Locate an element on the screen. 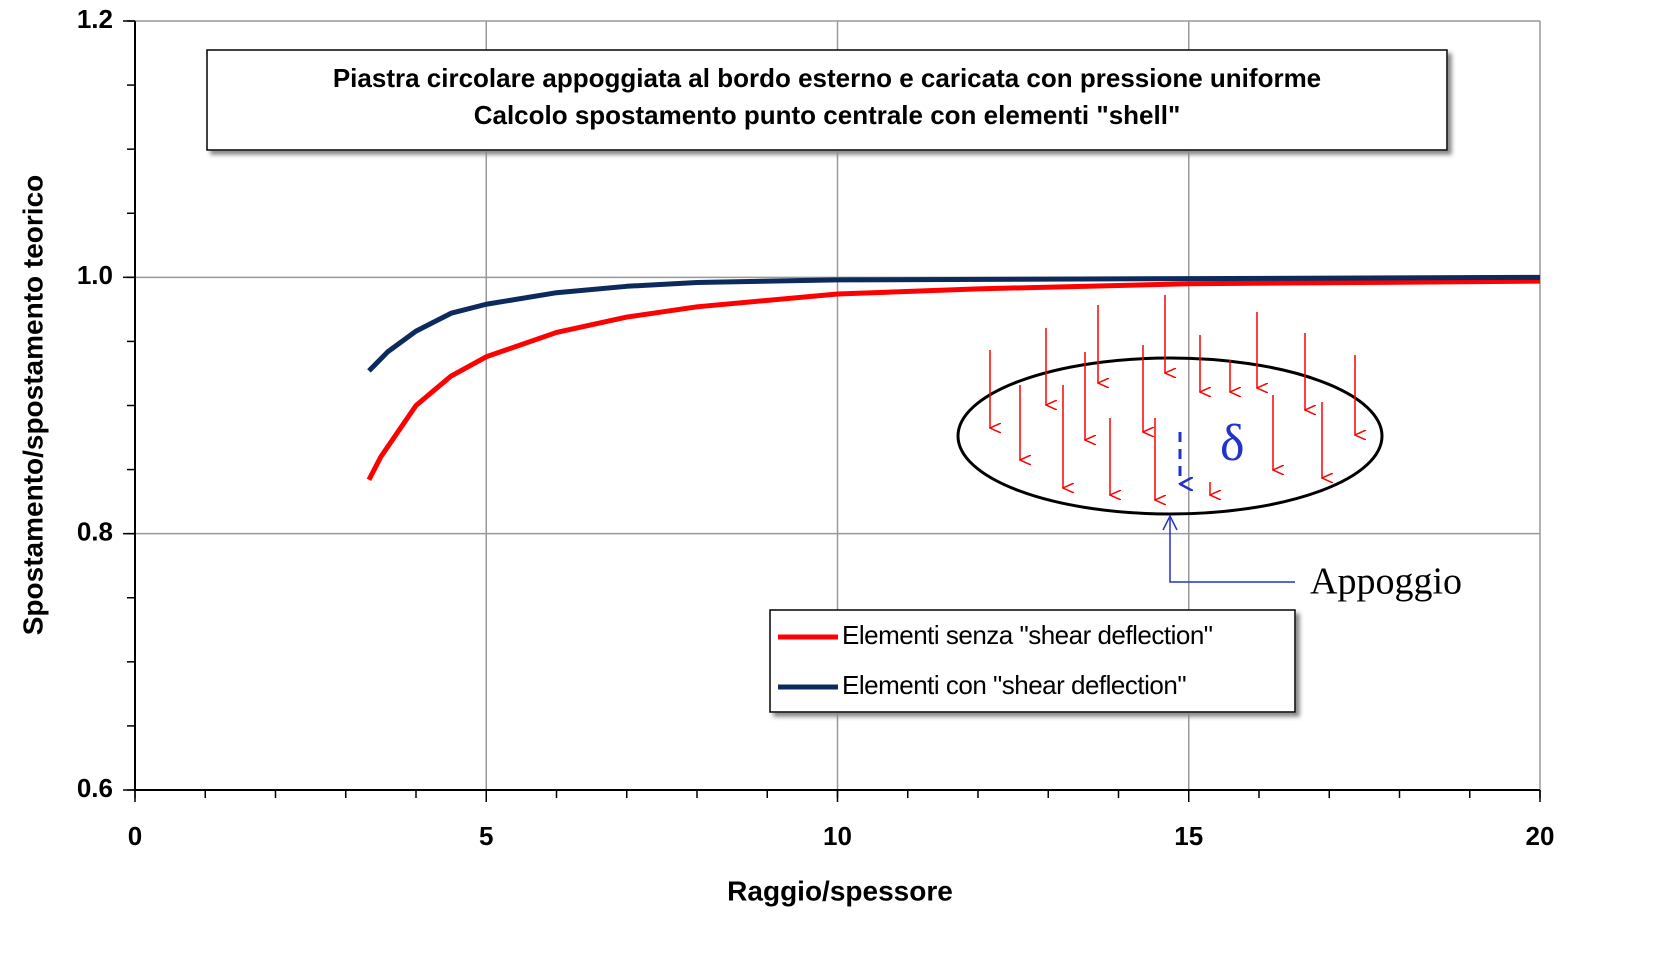 The width and height of the screenshot is (1653, 961). x-axis-title: Raggio/spessore is located at coordinates (840, 890).